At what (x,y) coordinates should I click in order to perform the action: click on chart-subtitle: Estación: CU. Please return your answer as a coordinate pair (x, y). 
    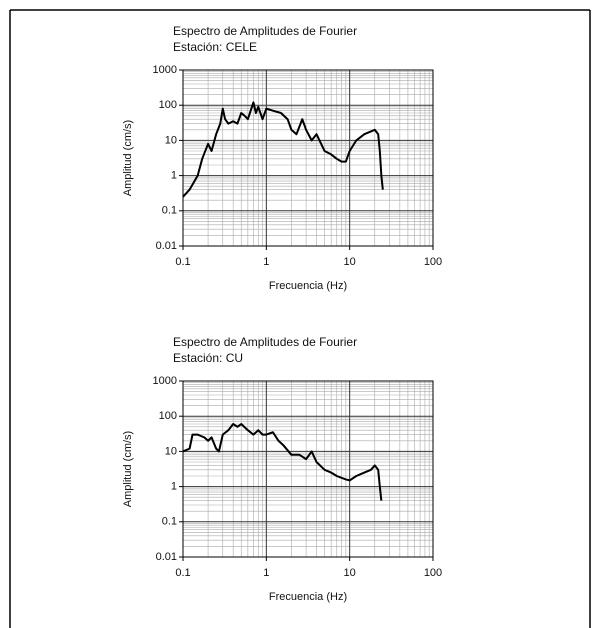
    Looking at the image, I should click on (208, 358).